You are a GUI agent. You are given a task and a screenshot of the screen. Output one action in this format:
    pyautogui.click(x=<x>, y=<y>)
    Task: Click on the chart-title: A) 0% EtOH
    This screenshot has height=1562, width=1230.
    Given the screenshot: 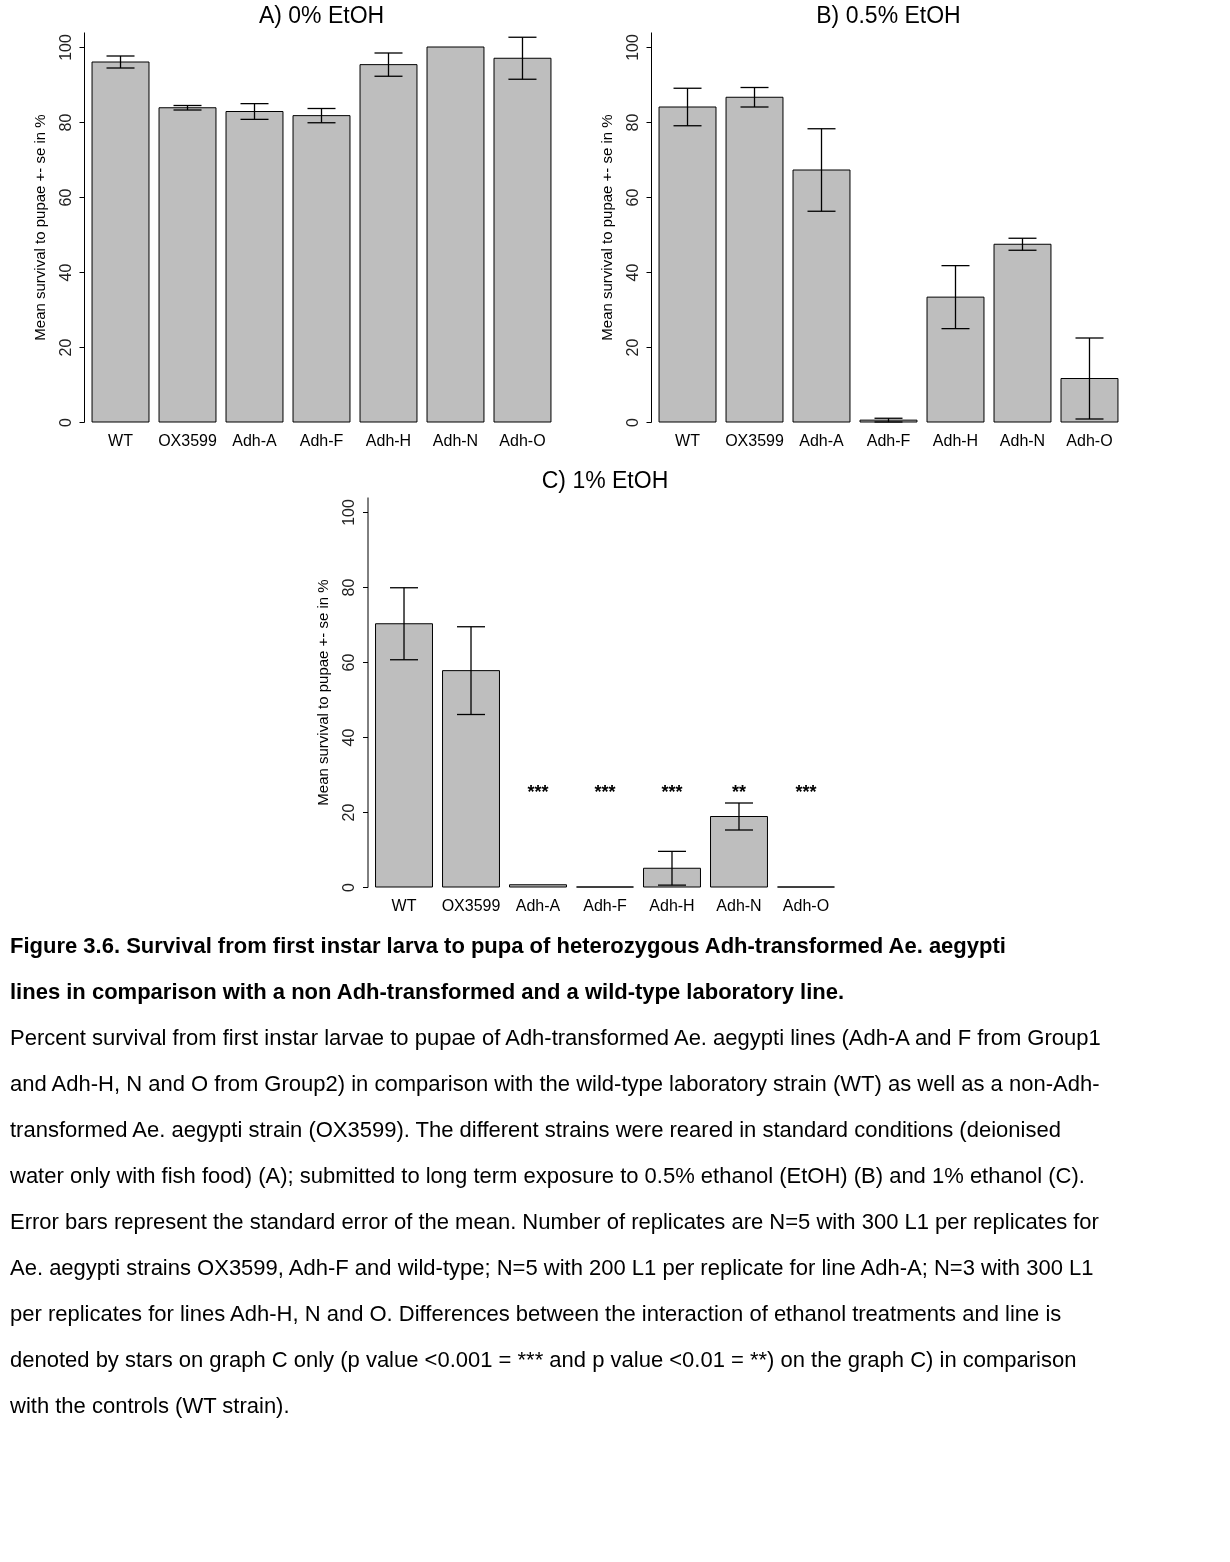 What is the action you would take?
    pyautogui.click(x=321, y=15)
    